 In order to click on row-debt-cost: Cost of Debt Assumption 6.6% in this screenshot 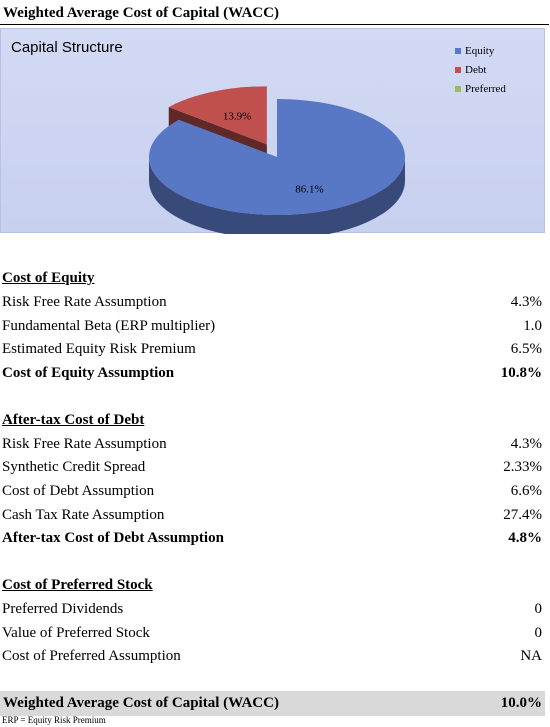, I will do `click(272, 491)`.